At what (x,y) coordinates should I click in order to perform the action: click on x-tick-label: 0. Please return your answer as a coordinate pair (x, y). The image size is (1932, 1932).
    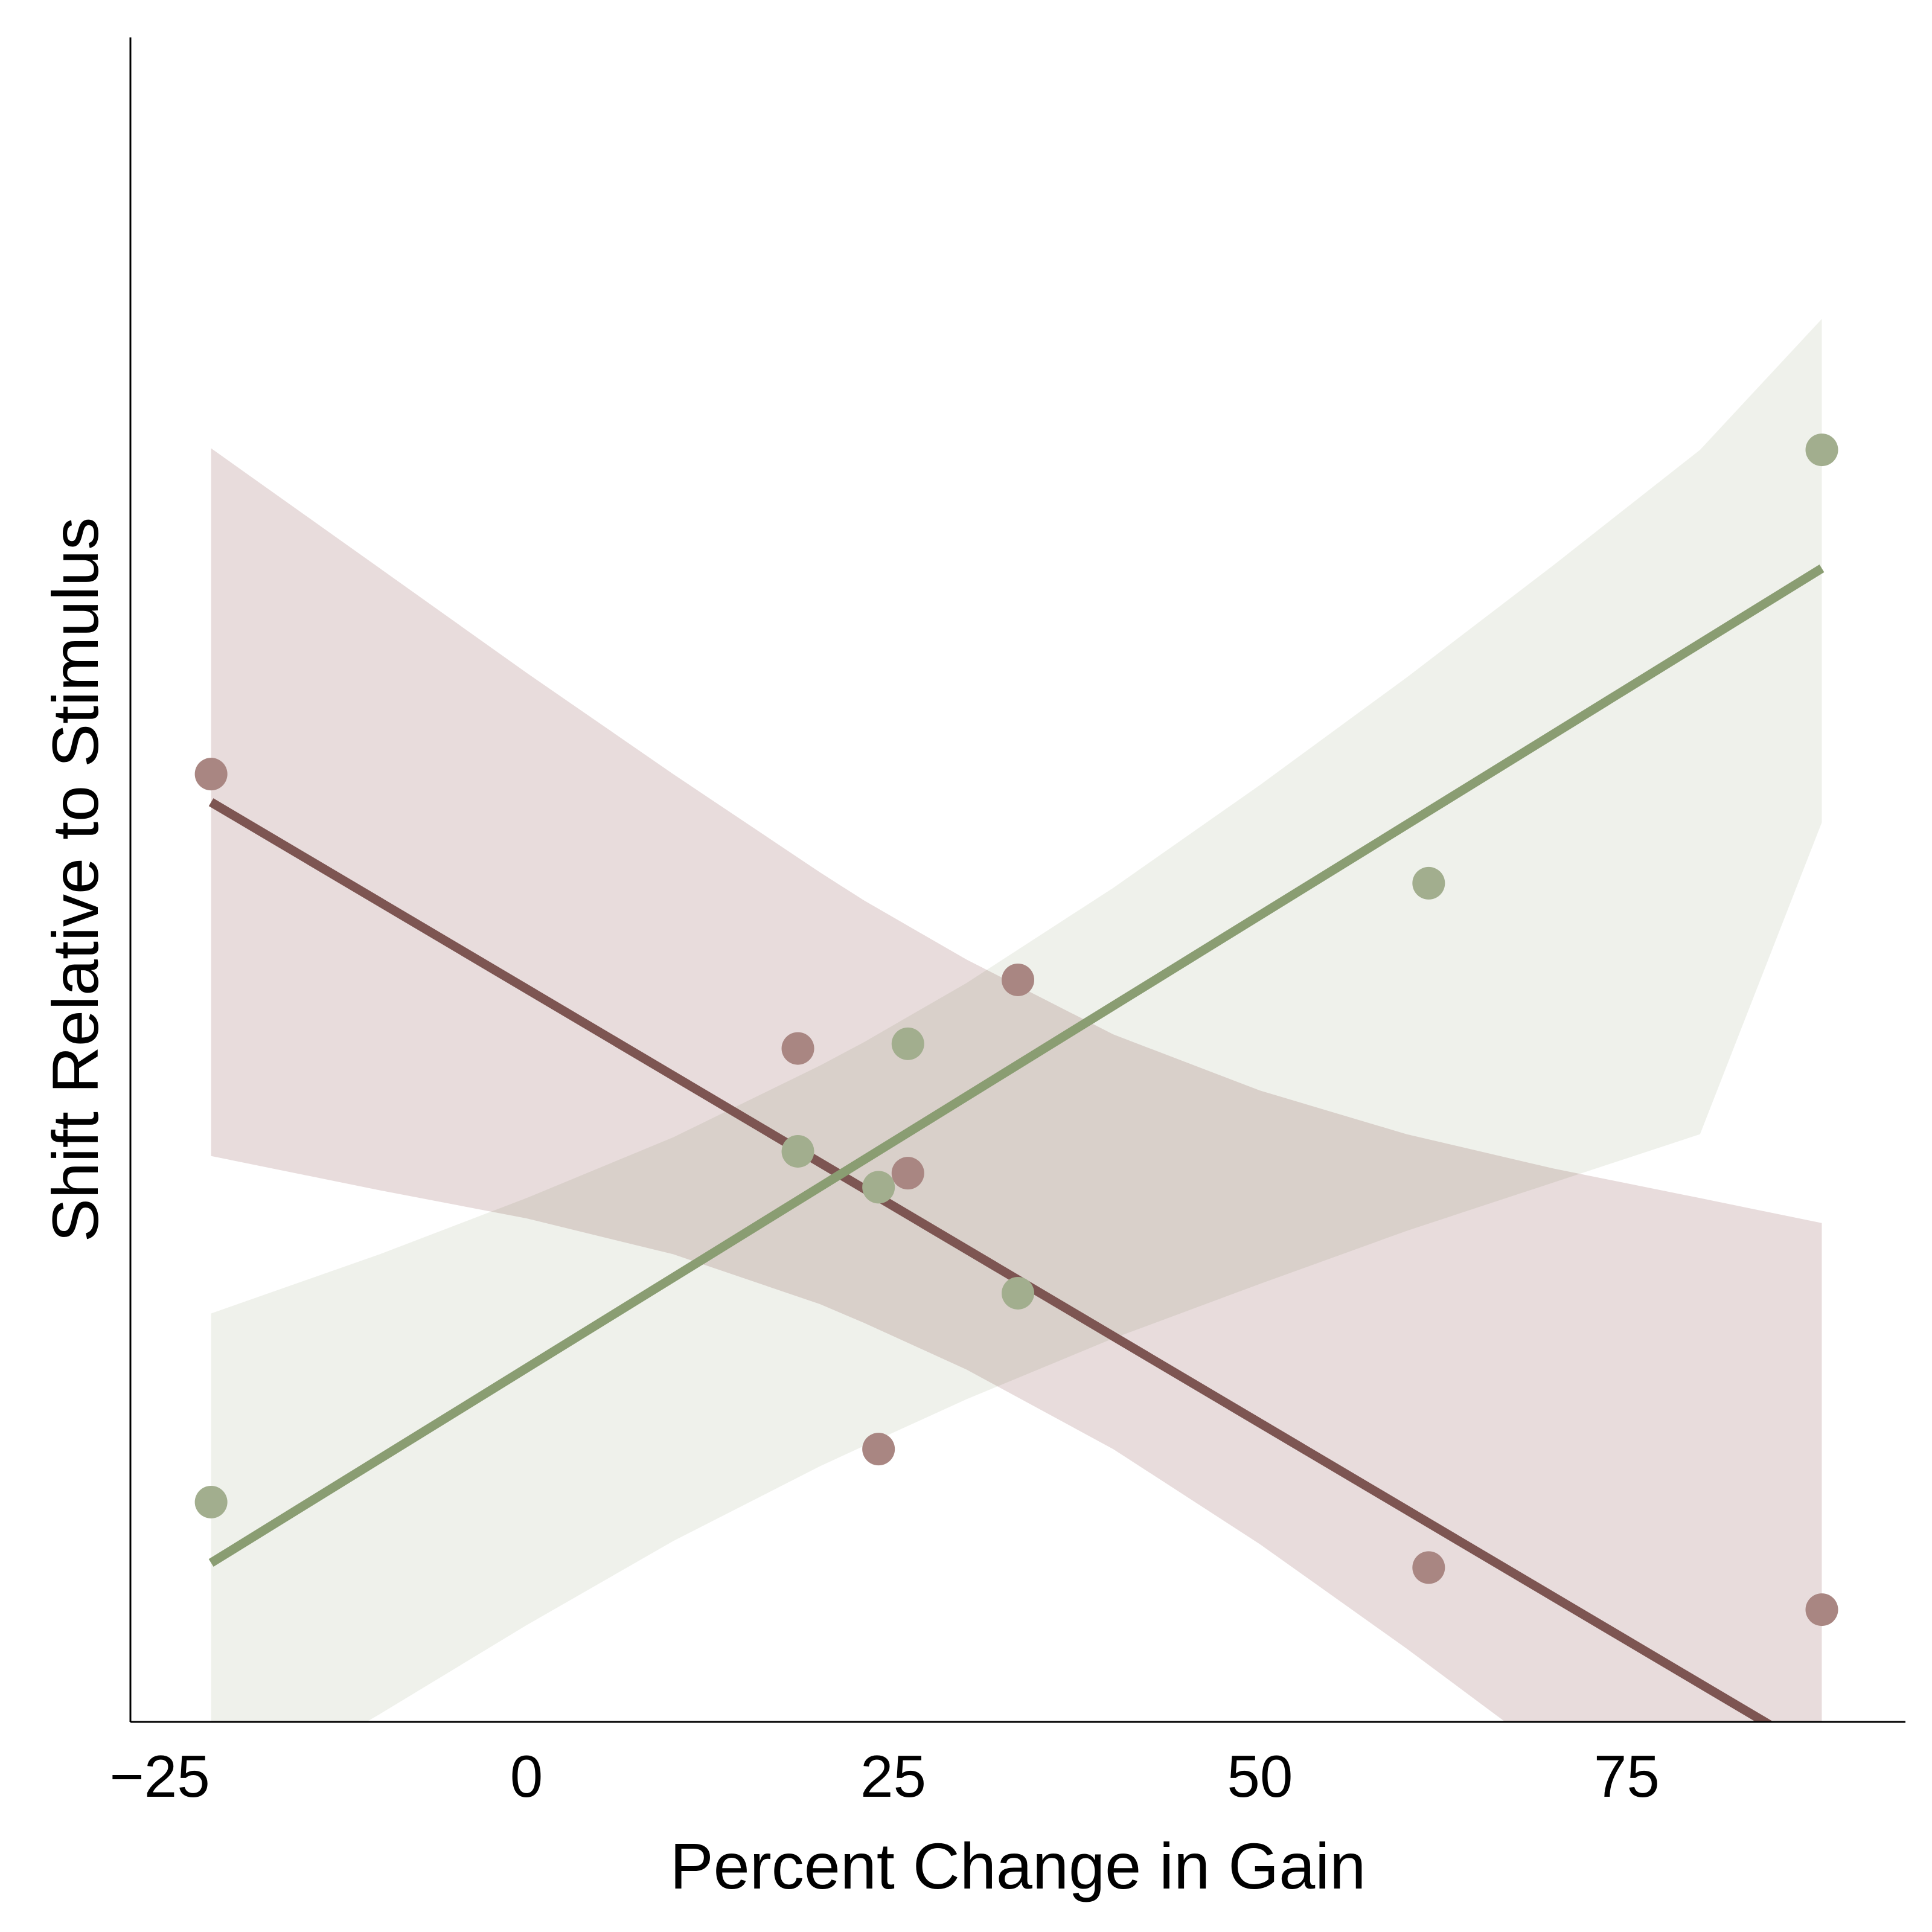
    Looking at the image, I should click on (526, 1776).